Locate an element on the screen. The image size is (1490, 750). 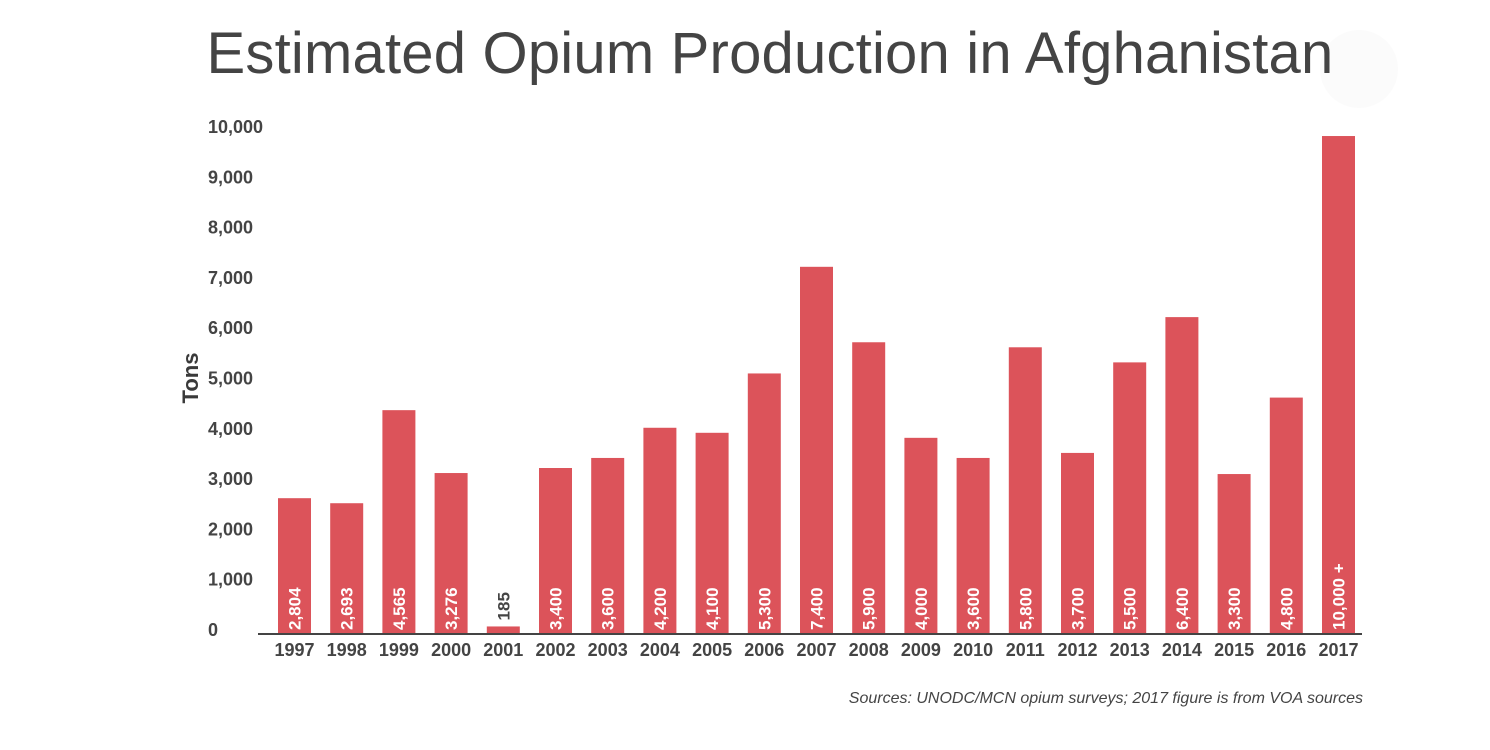
bar-2016 is located at coordinates (1286, 515).